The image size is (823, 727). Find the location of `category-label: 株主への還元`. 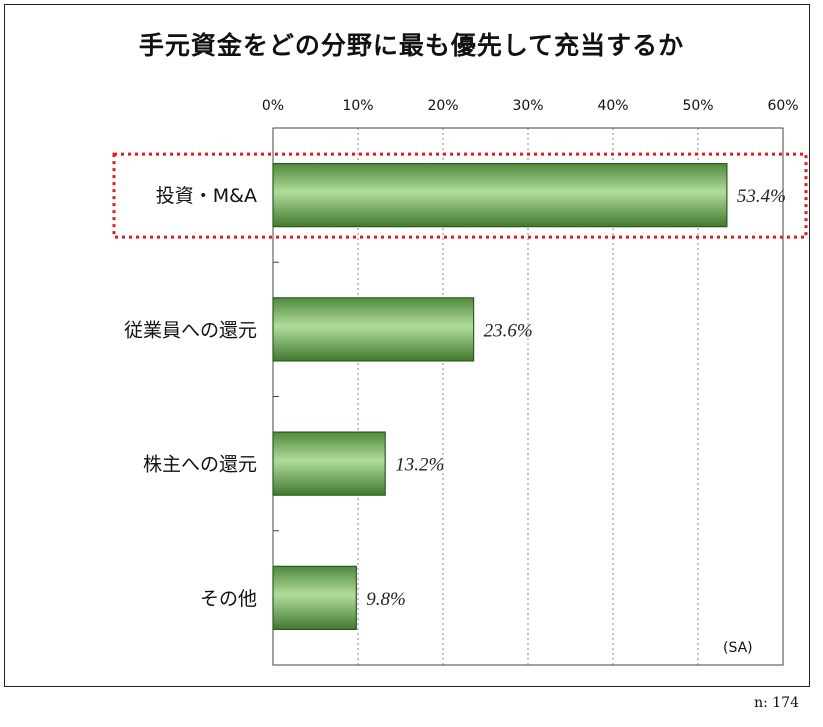

category-label: 株主への還元 is located at coordinates (200, 465).